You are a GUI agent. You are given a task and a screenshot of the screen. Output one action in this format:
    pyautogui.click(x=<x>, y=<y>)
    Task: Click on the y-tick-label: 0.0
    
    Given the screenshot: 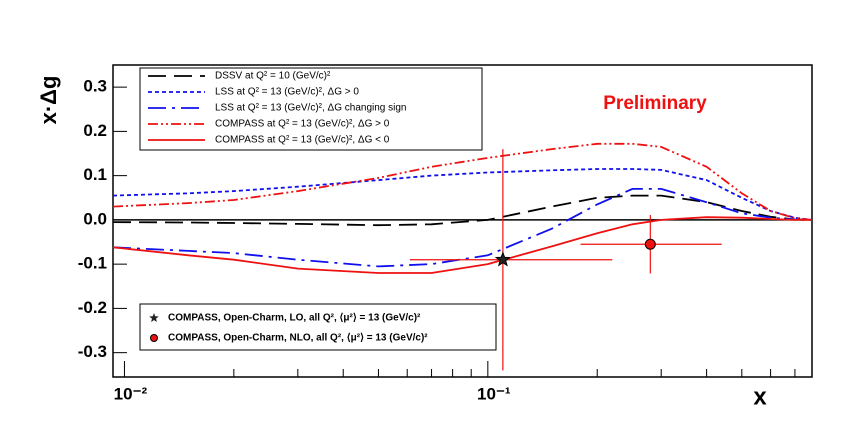 What is the action you would take?
    pyautogui.click(x=95, y=218)
    